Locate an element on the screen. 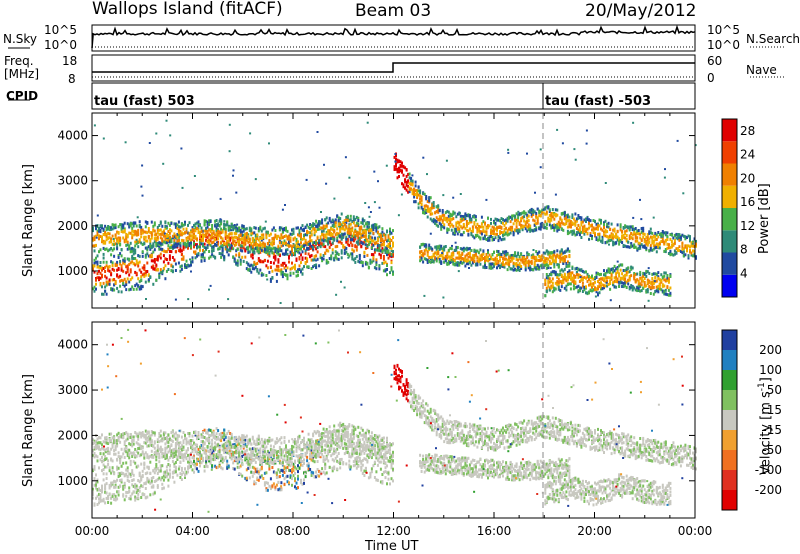 The image size is (800, 554). velocity-colorbar-tick: -200 is located at coordinates (768, 490).